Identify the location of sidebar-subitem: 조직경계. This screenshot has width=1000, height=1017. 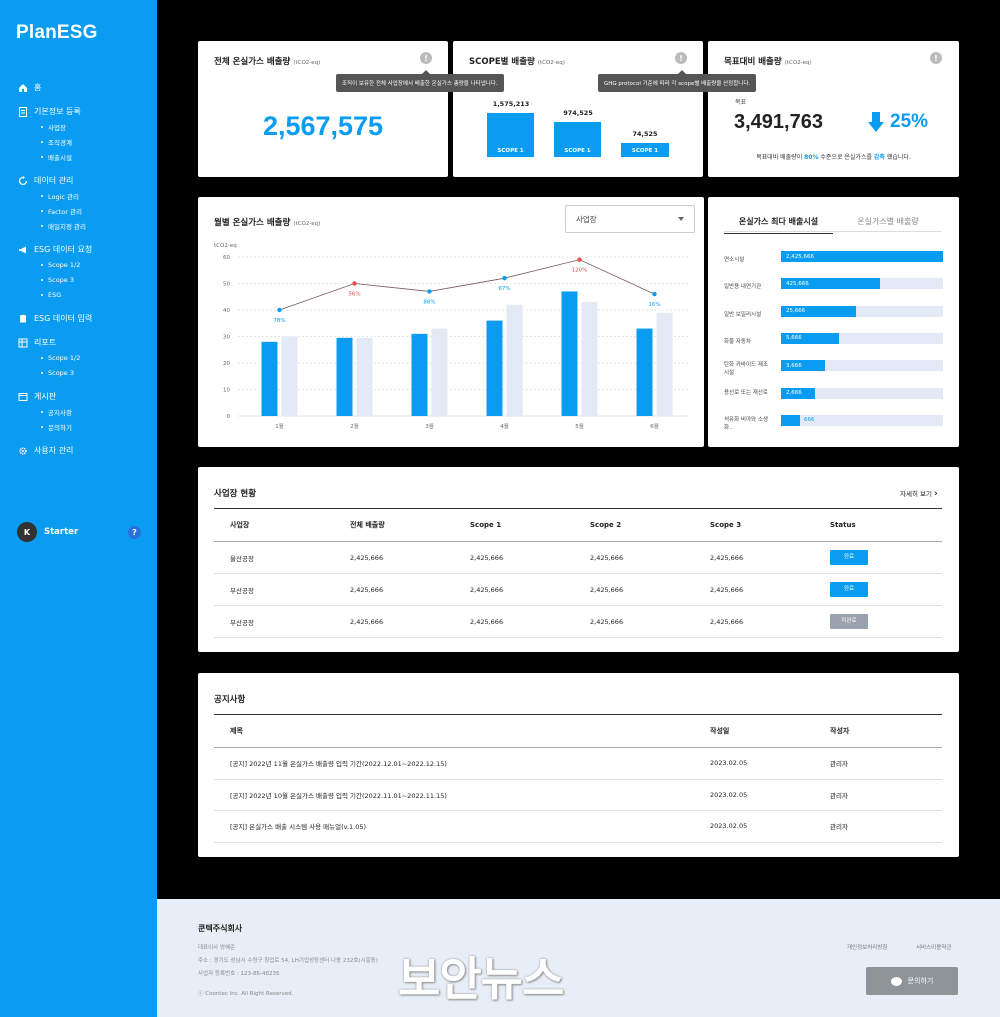
(82, 141).